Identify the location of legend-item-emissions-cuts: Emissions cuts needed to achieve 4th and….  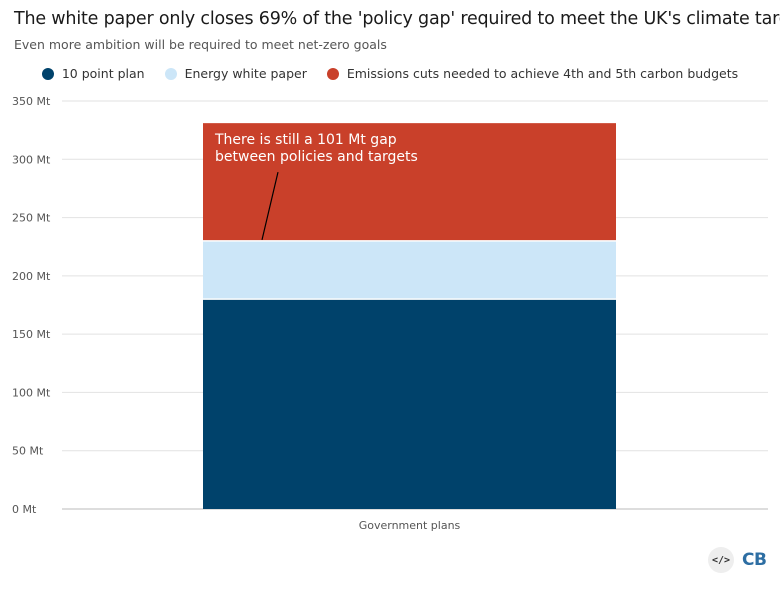
(532, 73).